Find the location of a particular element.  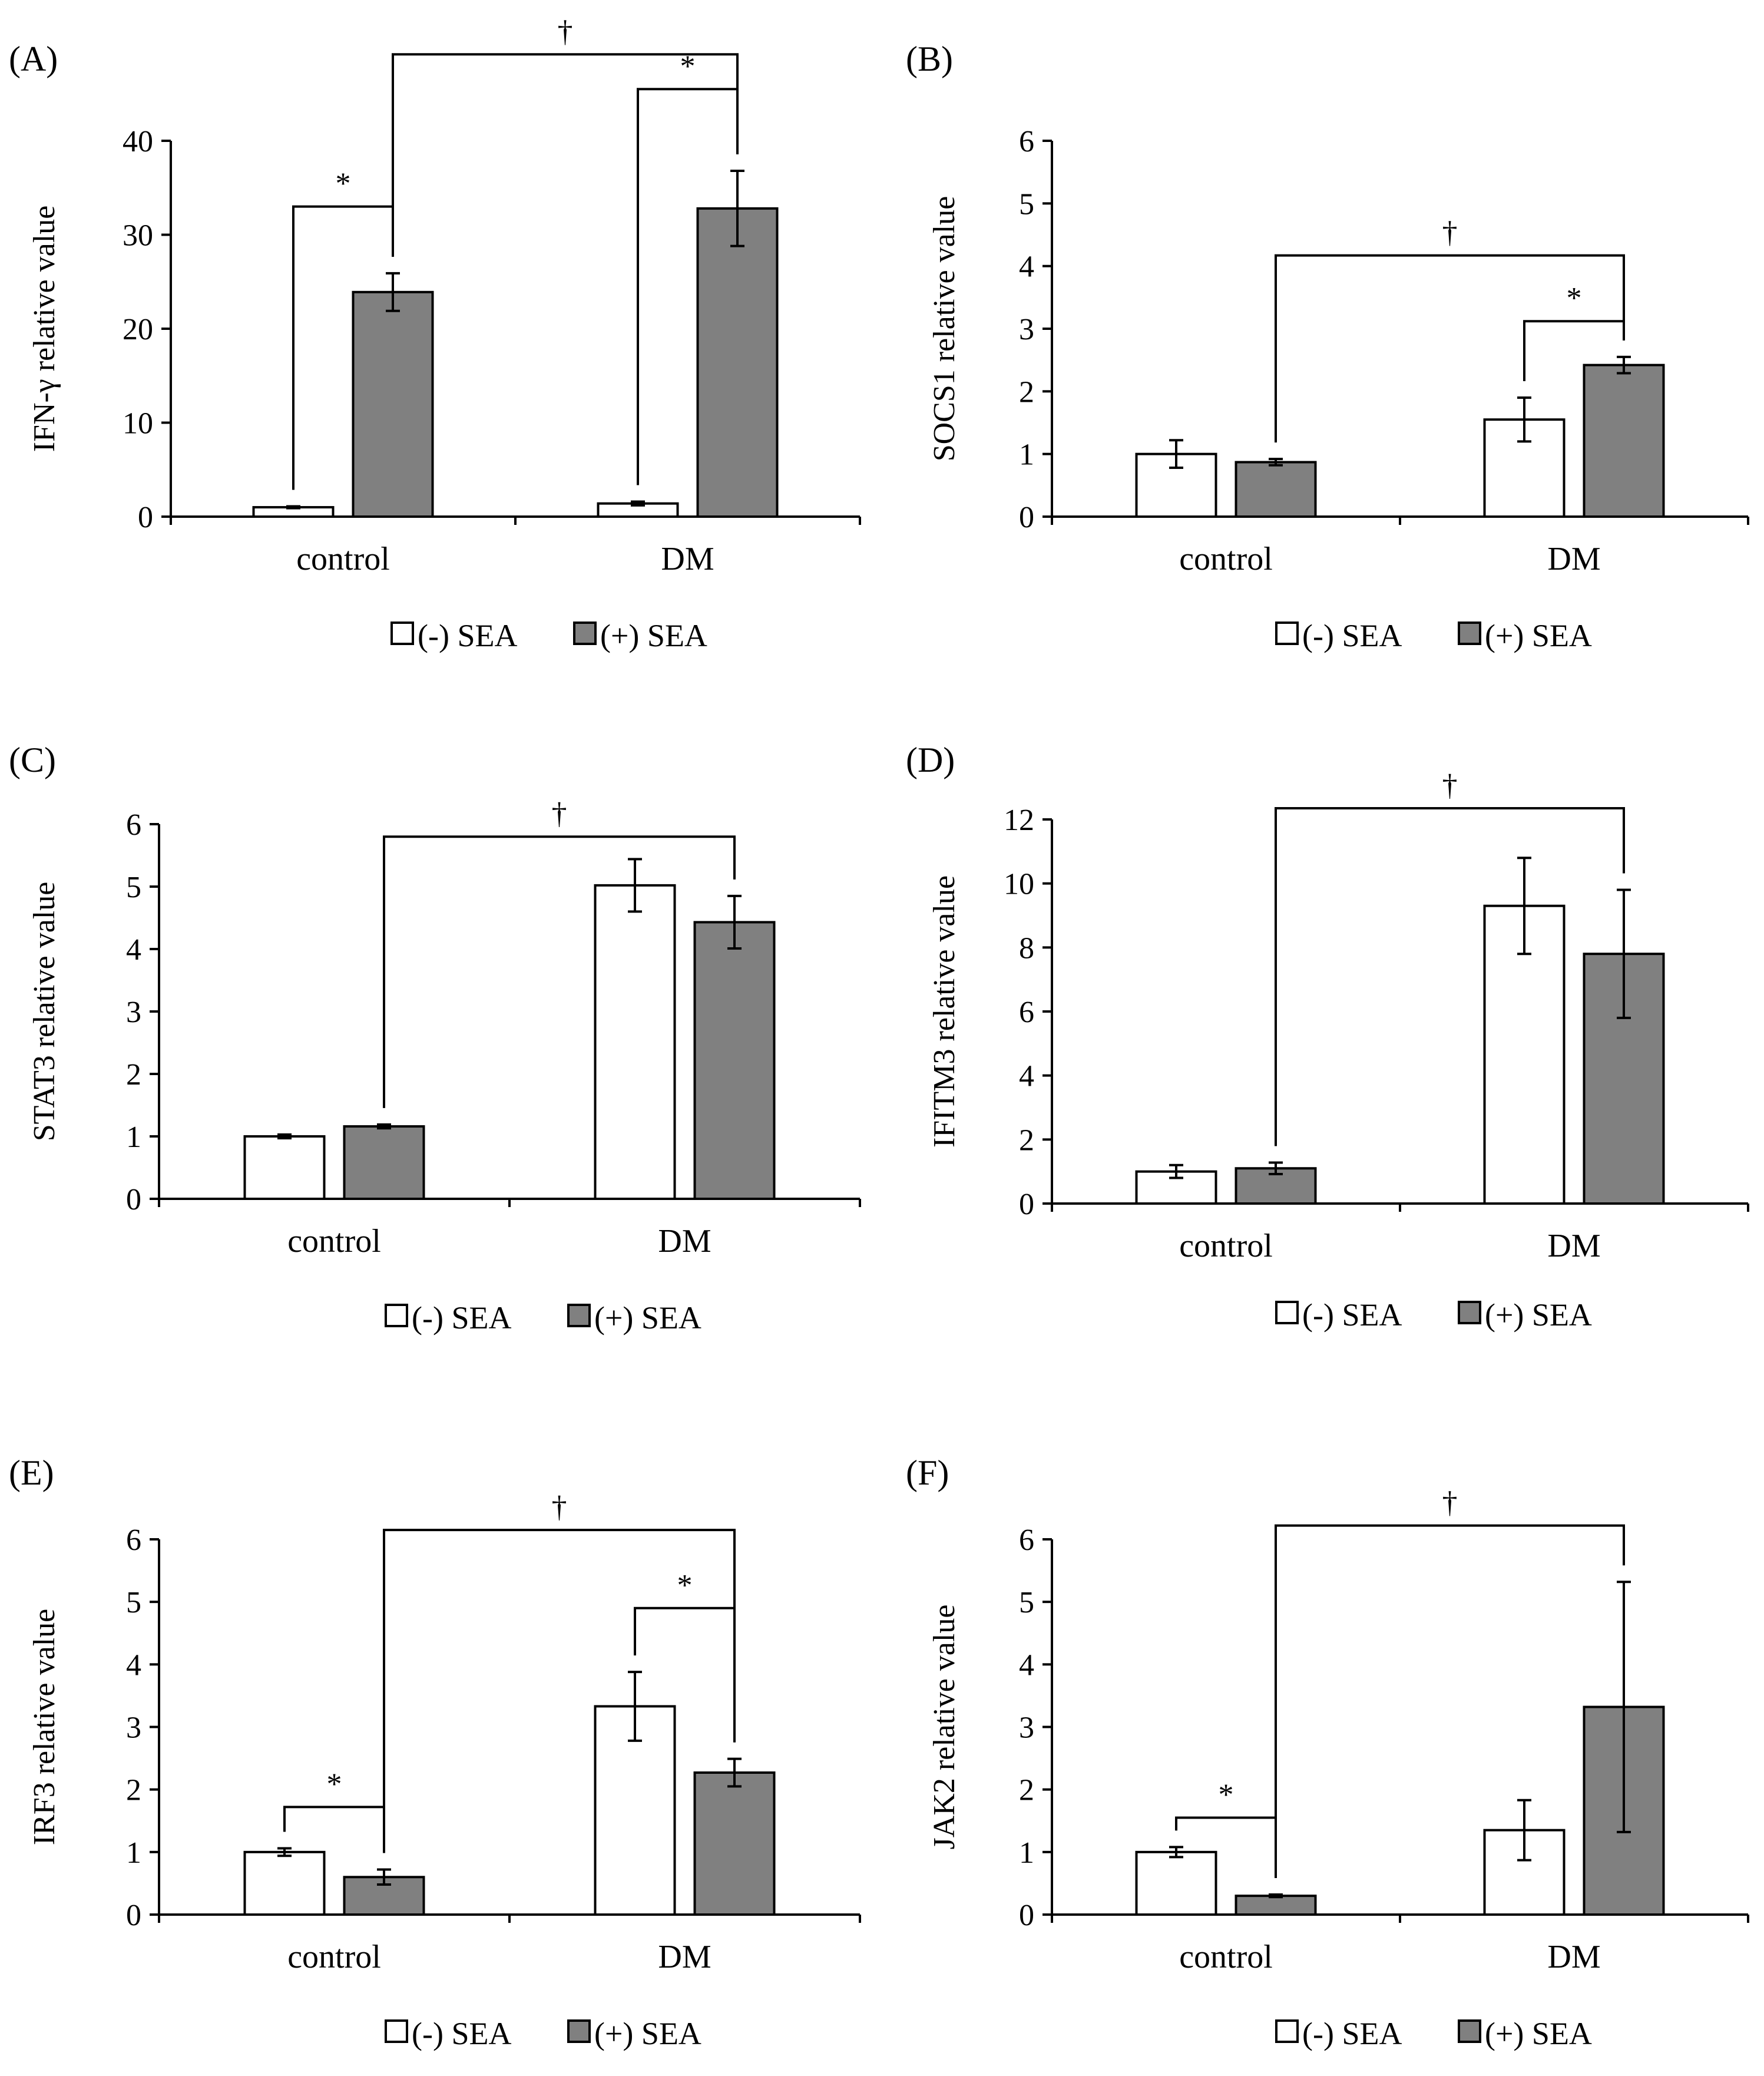

y-tick-label: 12 is located at coordinates (1019, 820).